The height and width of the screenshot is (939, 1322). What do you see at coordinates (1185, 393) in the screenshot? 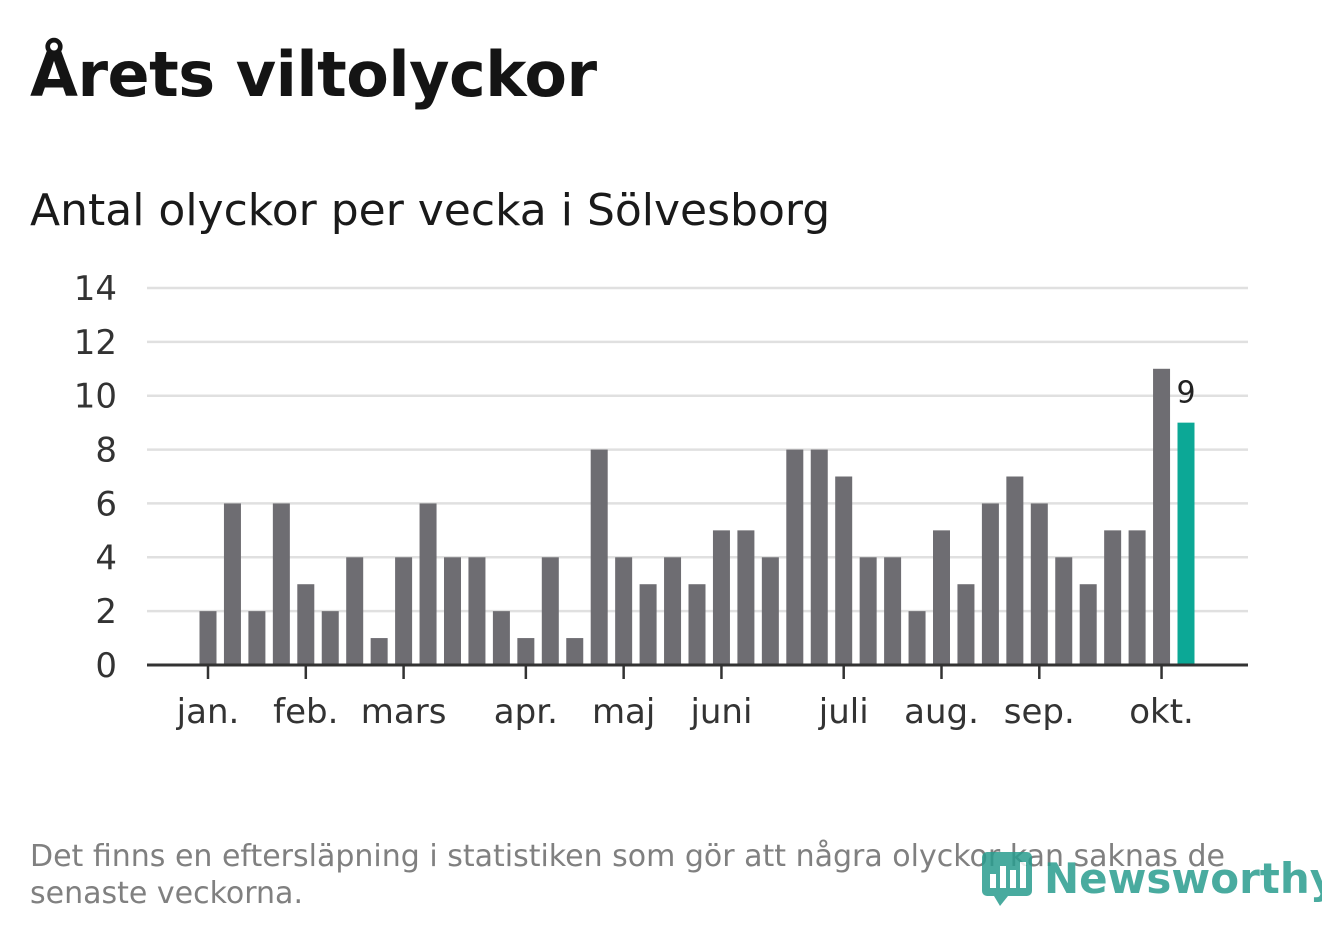
I see `bar-value-label: 9` at bounding box center [1185, 393].